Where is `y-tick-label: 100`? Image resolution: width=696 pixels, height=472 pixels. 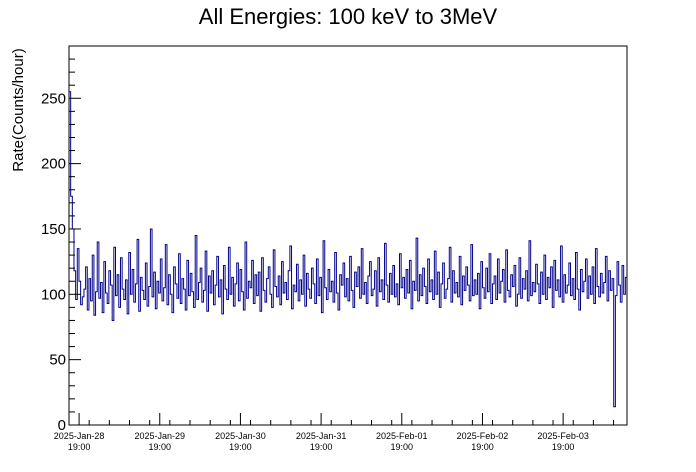 y-tick-label: 100 is located at coordinates (53, 294).